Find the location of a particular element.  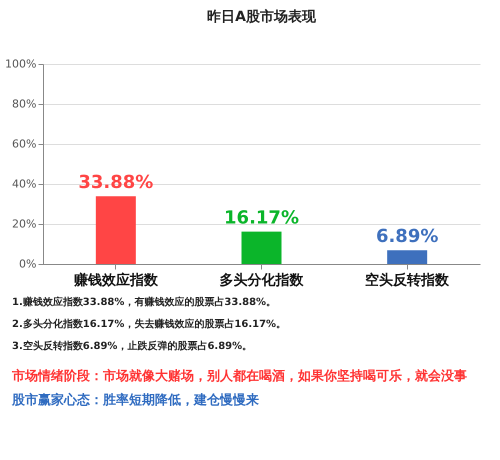

chart-title: 昨日A股市场表现 is located at coordinates (262, 16).